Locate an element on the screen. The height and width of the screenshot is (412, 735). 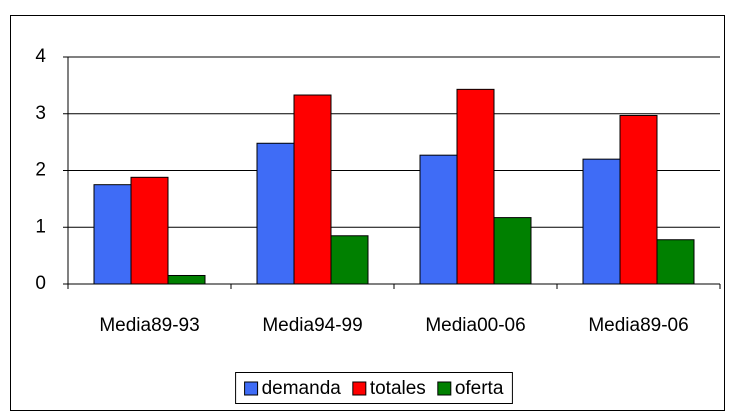
x-tick-label: Media94-99 is located at coordinates (312, 325).